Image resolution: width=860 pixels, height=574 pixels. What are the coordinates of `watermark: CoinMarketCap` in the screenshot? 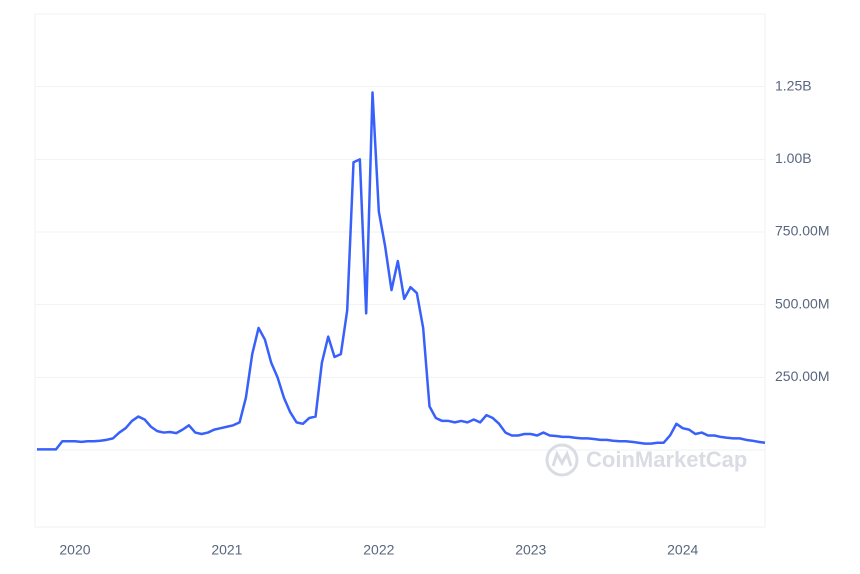 It's located at (666, 459).